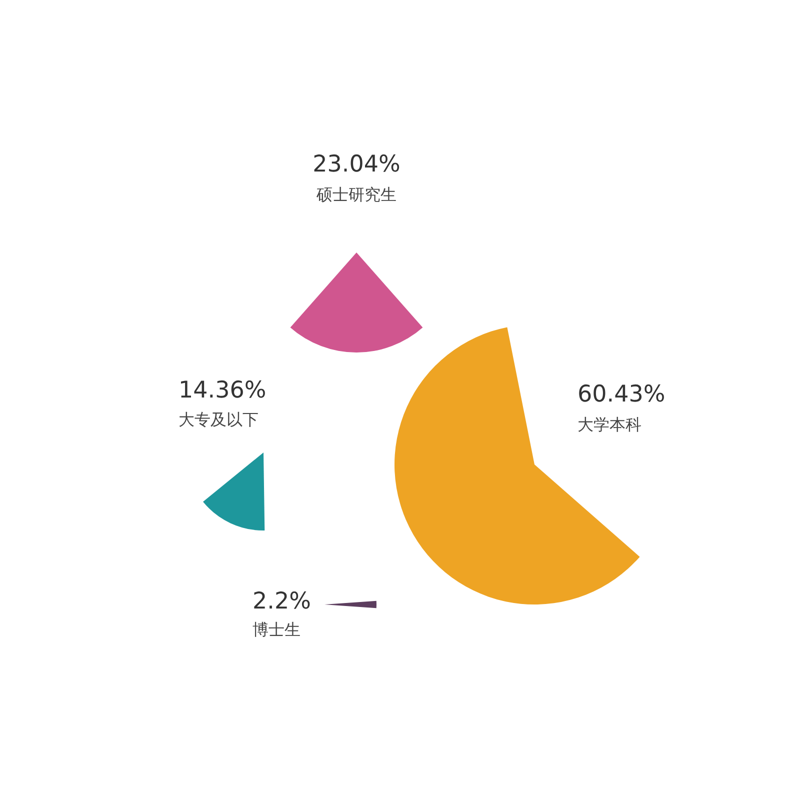 The width and height of the screenshot is (800, 800). What do you see at coordinates (276, 629) in the screenshot?
I see `category-label: 博士生` at bounding box center [276, 629].